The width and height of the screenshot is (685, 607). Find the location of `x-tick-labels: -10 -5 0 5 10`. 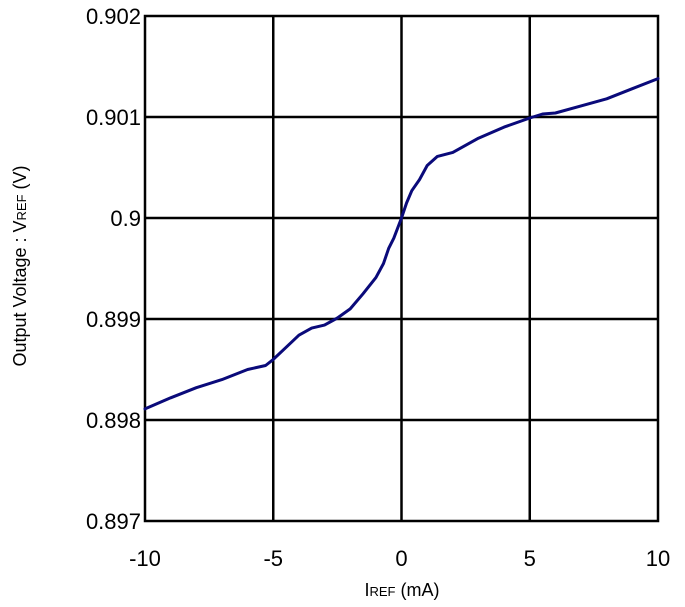

x-tick-labels: -10 -5 0 5 10 is located at coordinates (399, 558).